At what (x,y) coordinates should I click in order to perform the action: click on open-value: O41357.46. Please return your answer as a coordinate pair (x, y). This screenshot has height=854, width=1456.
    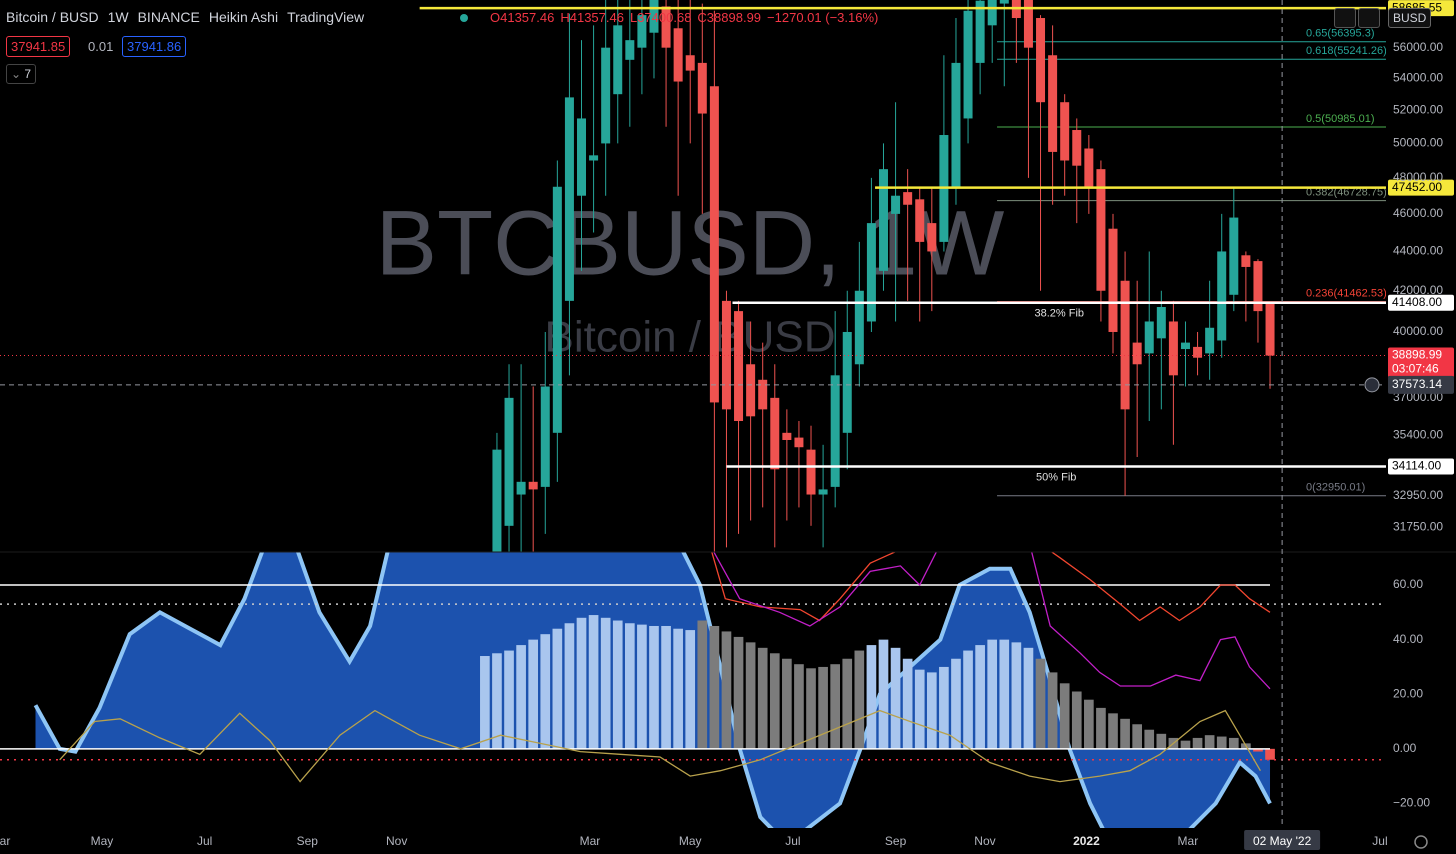
    Looking at the image, I should click on (522, 17).